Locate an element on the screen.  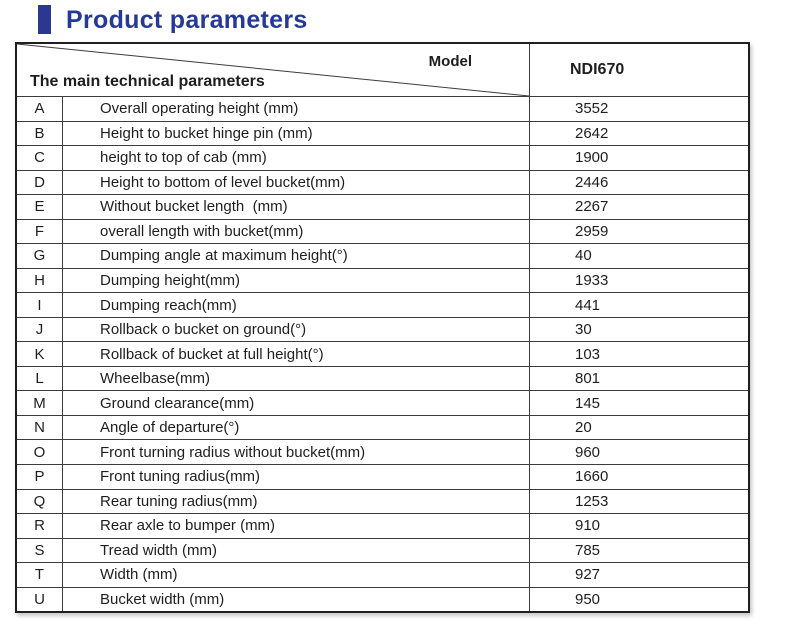
row-value: 1900 is located at coordinates (592, 158).